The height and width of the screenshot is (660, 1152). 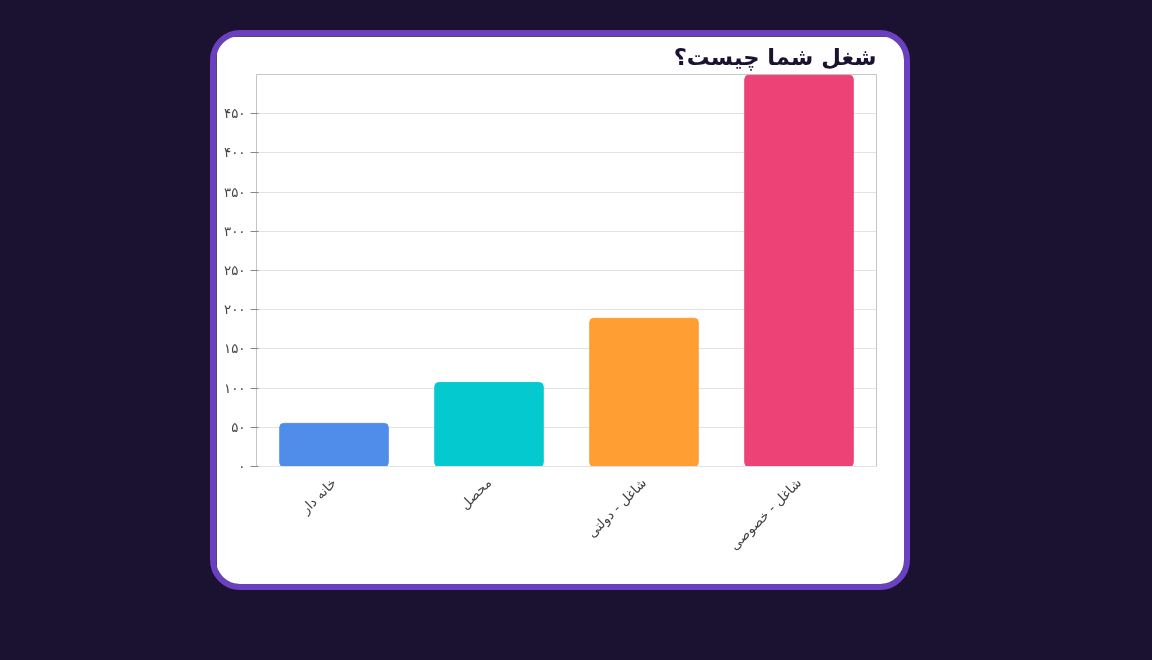 What do you see at coordinates (476, 494) in the screenshot?
I see `x-tick-label: محصل` at bounding box center [476, 494].